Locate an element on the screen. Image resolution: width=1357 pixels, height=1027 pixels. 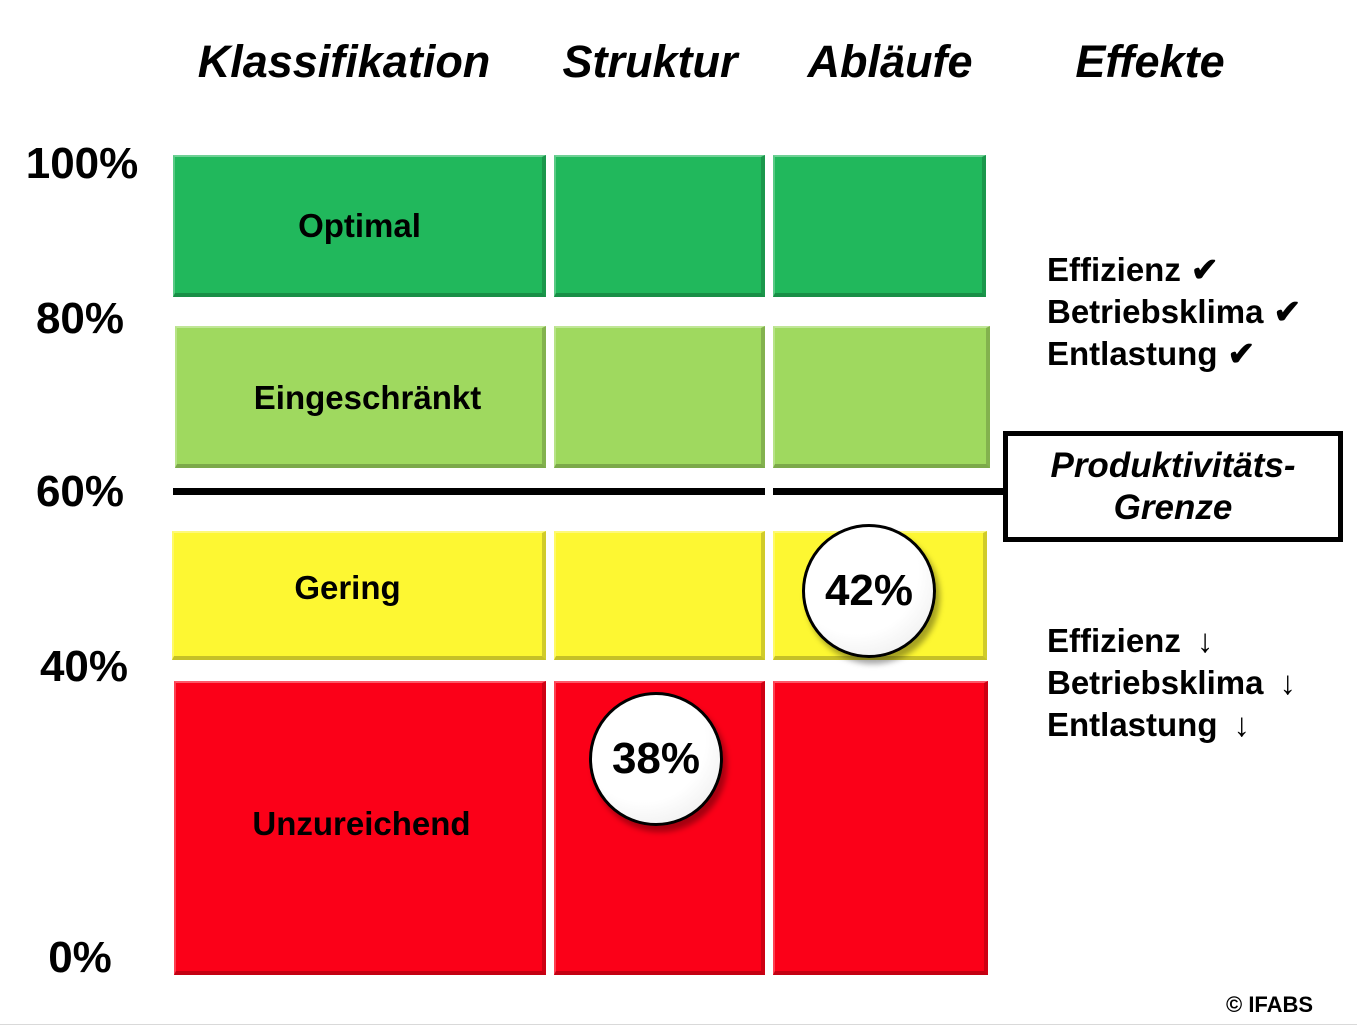
cell-eingeschraenkt-struktur is located at coordinates (659, 397).